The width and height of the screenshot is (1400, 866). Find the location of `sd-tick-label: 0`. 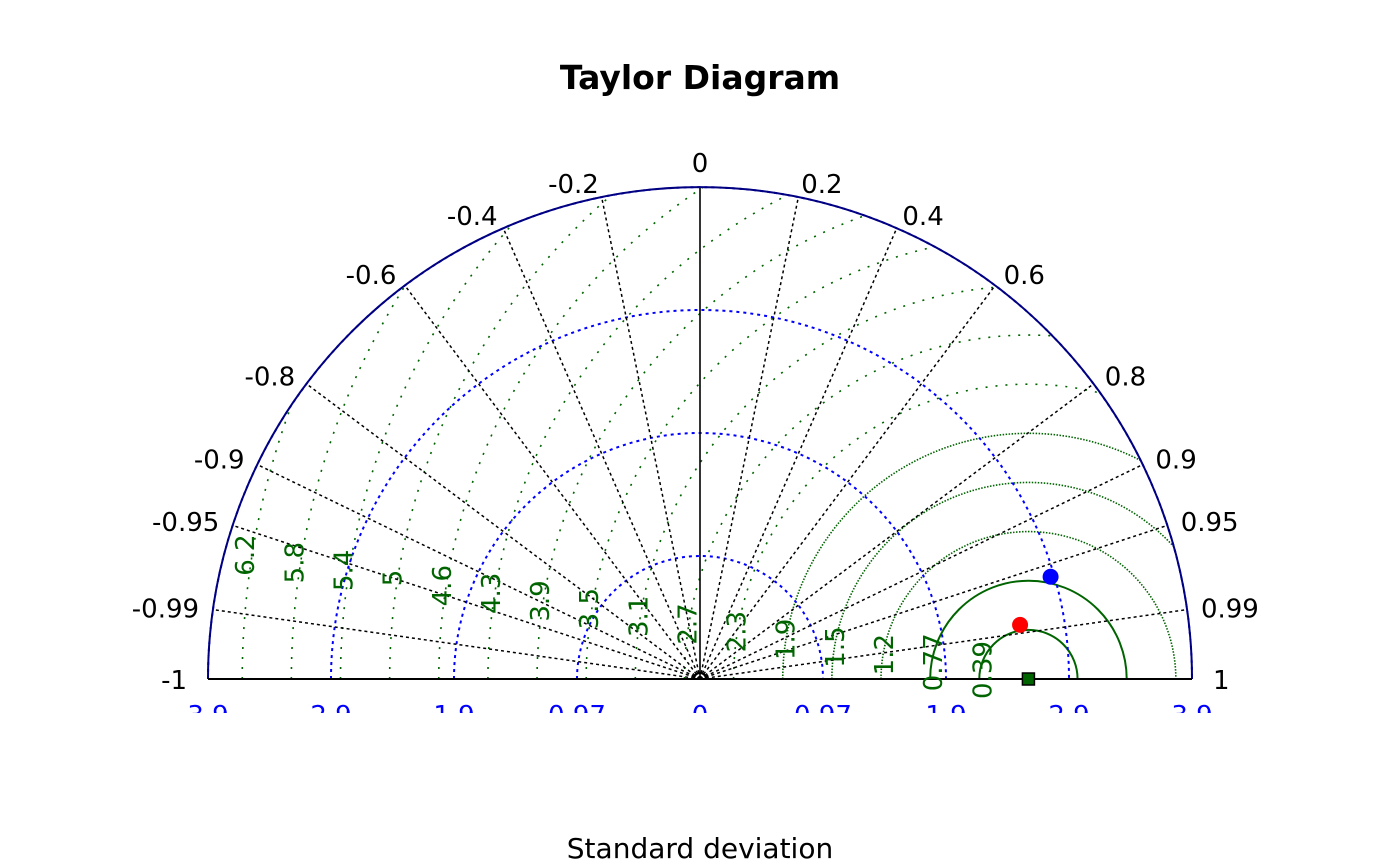

sd-tick-label: 0 is located at coordinates (700, 716).